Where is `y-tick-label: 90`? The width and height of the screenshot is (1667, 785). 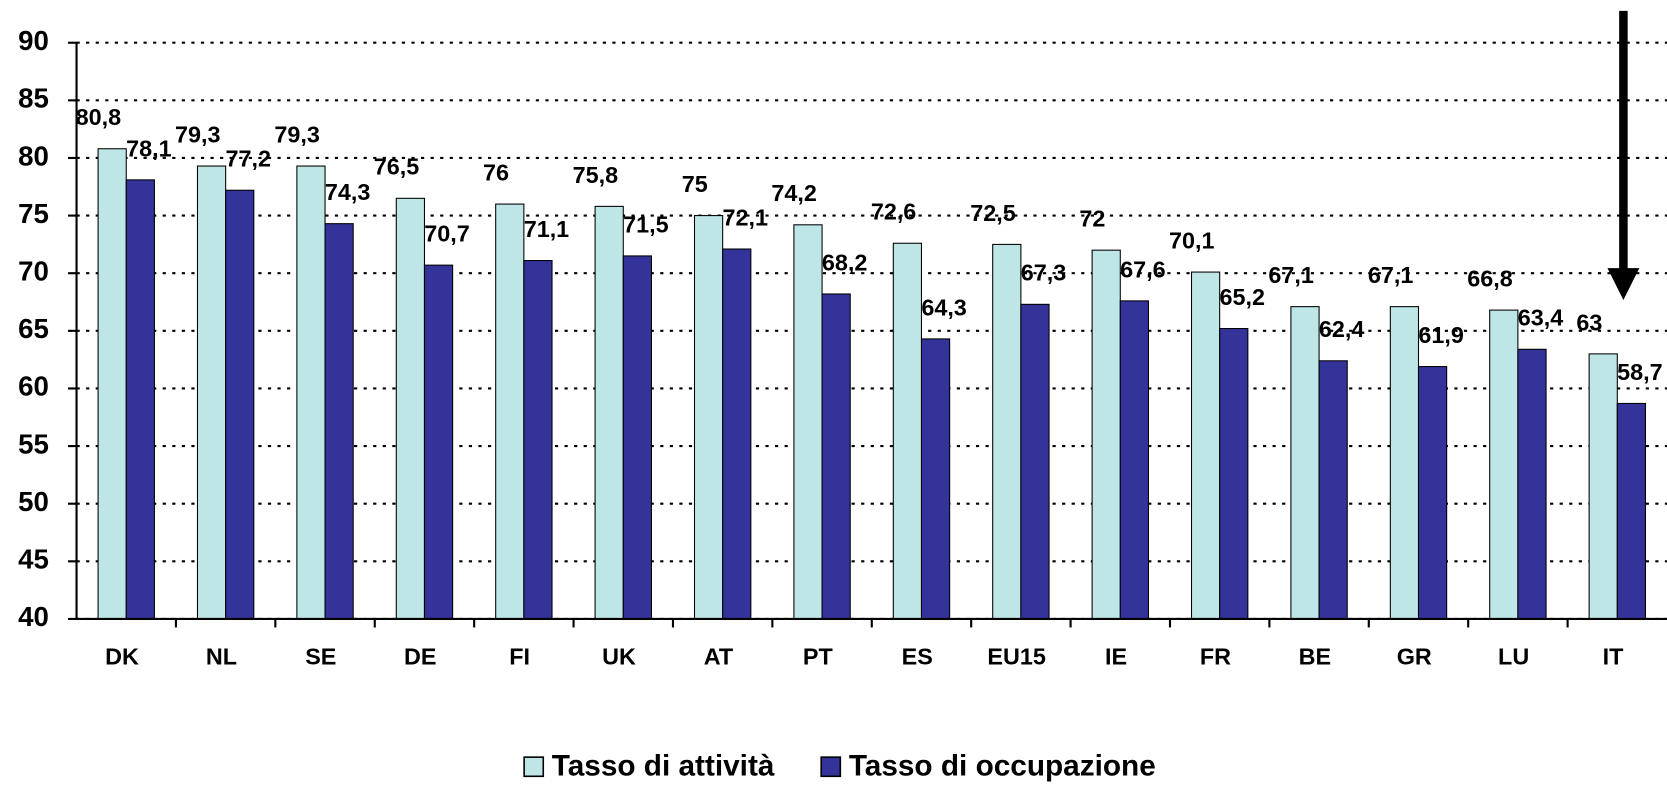 y-tick-label: 90 is located at coordinates (33, 40).